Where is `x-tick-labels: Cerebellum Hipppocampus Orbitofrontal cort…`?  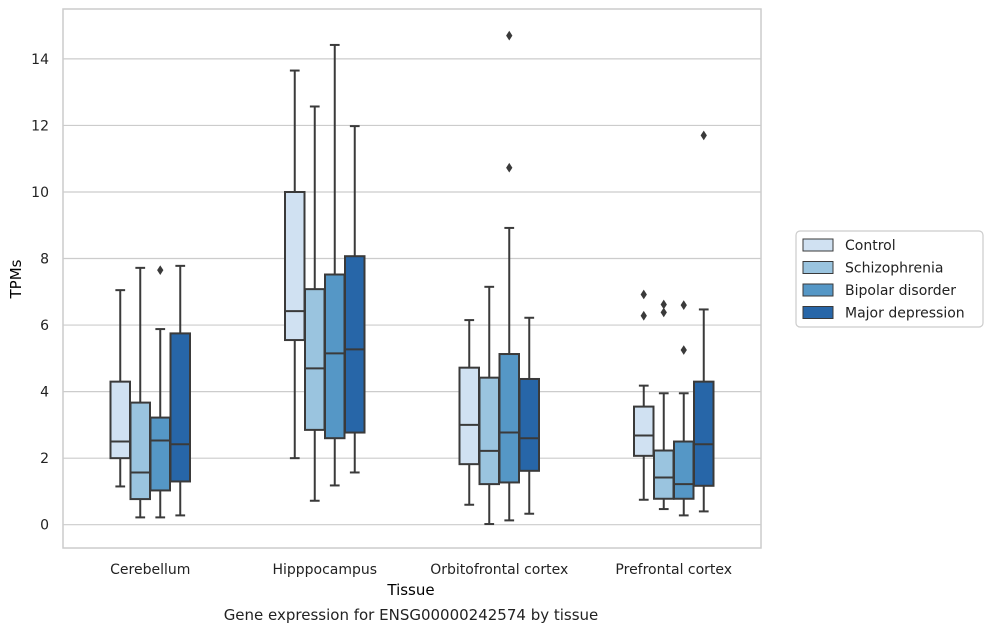
x-tick-labels: Cerebellum Hipppocampus Orbitofrontal cort… is located at coordinates (421, 570).